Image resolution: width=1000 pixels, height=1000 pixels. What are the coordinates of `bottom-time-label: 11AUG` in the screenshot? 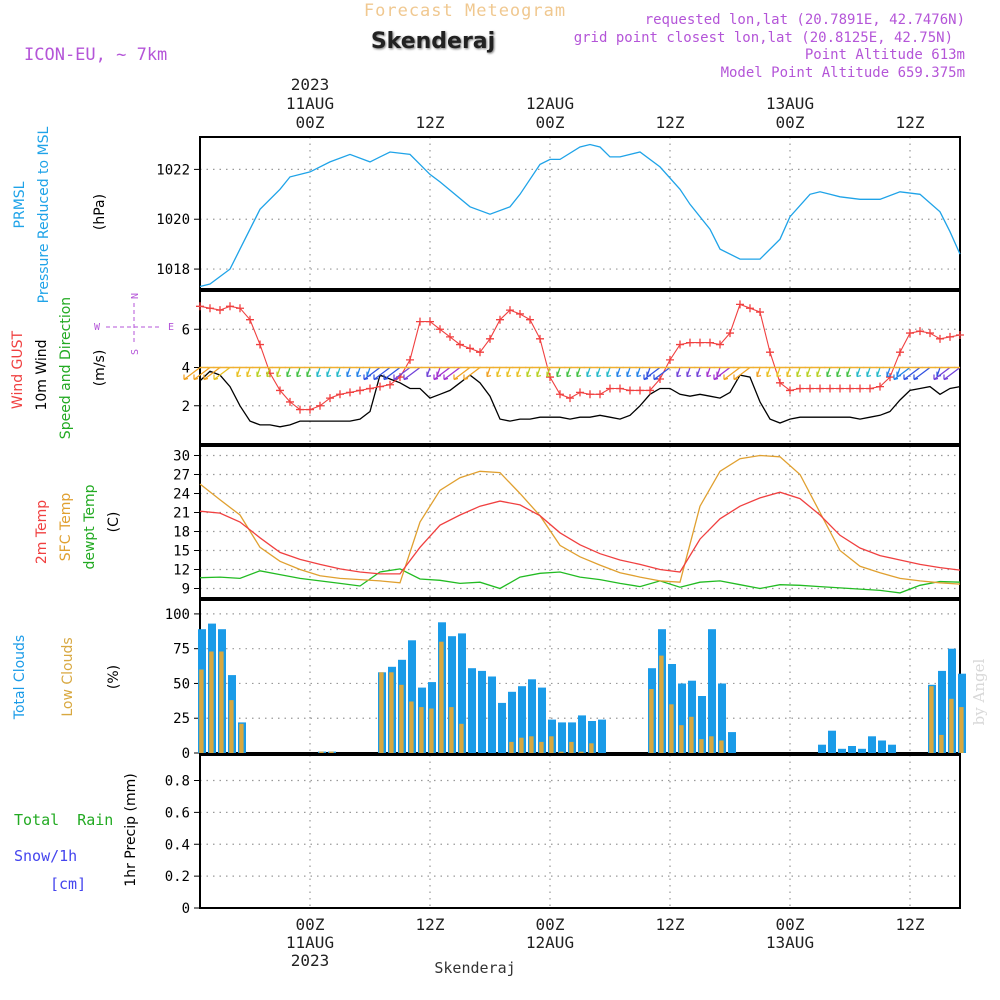 It's located at (310, 942).